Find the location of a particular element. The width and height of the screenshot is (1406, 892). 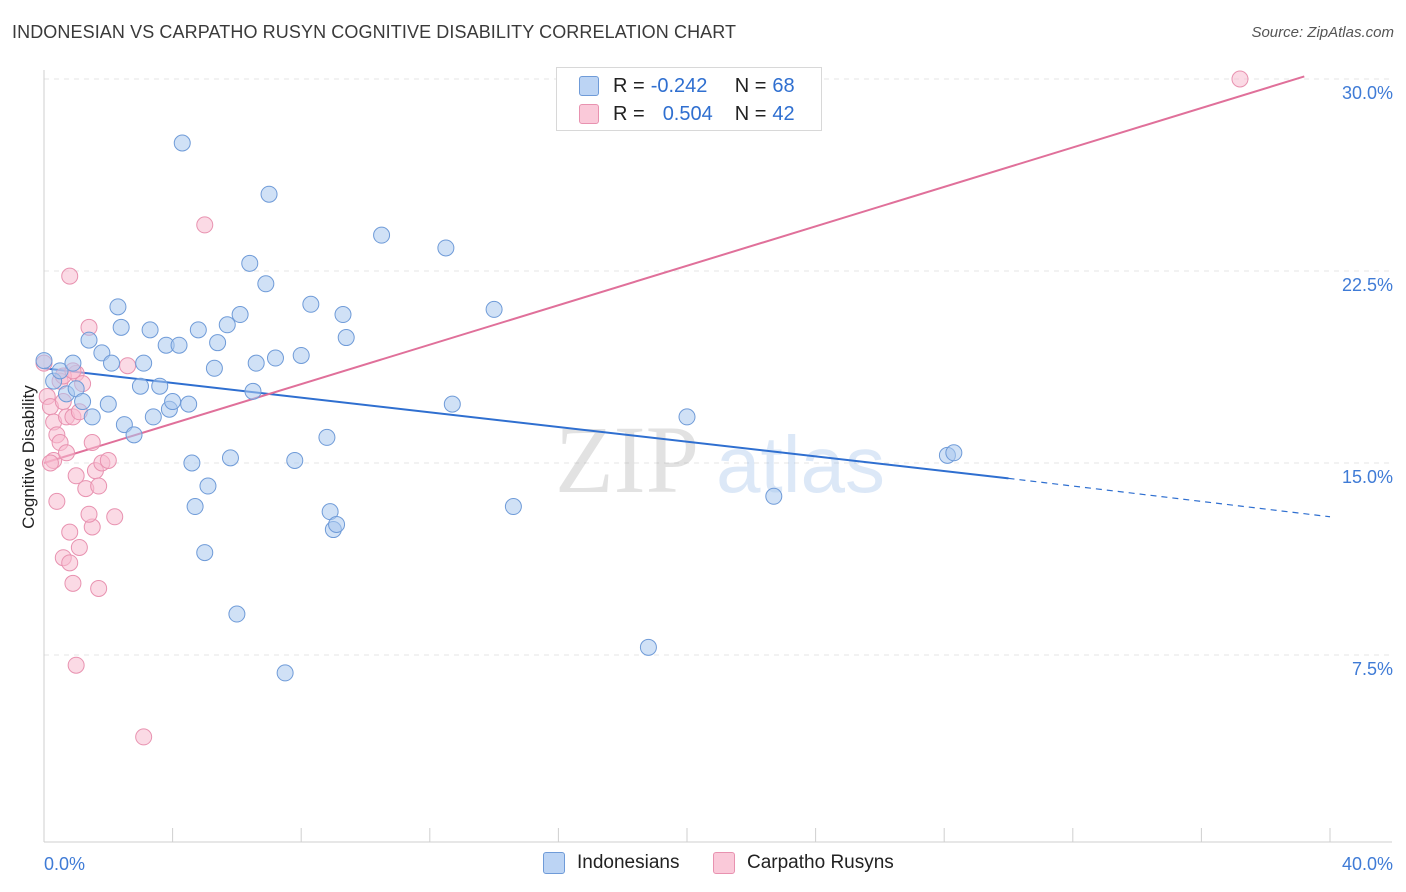

legend-label-carpatho-rusyns: Carpatho Rusyns is located at coordinates (820, 862).